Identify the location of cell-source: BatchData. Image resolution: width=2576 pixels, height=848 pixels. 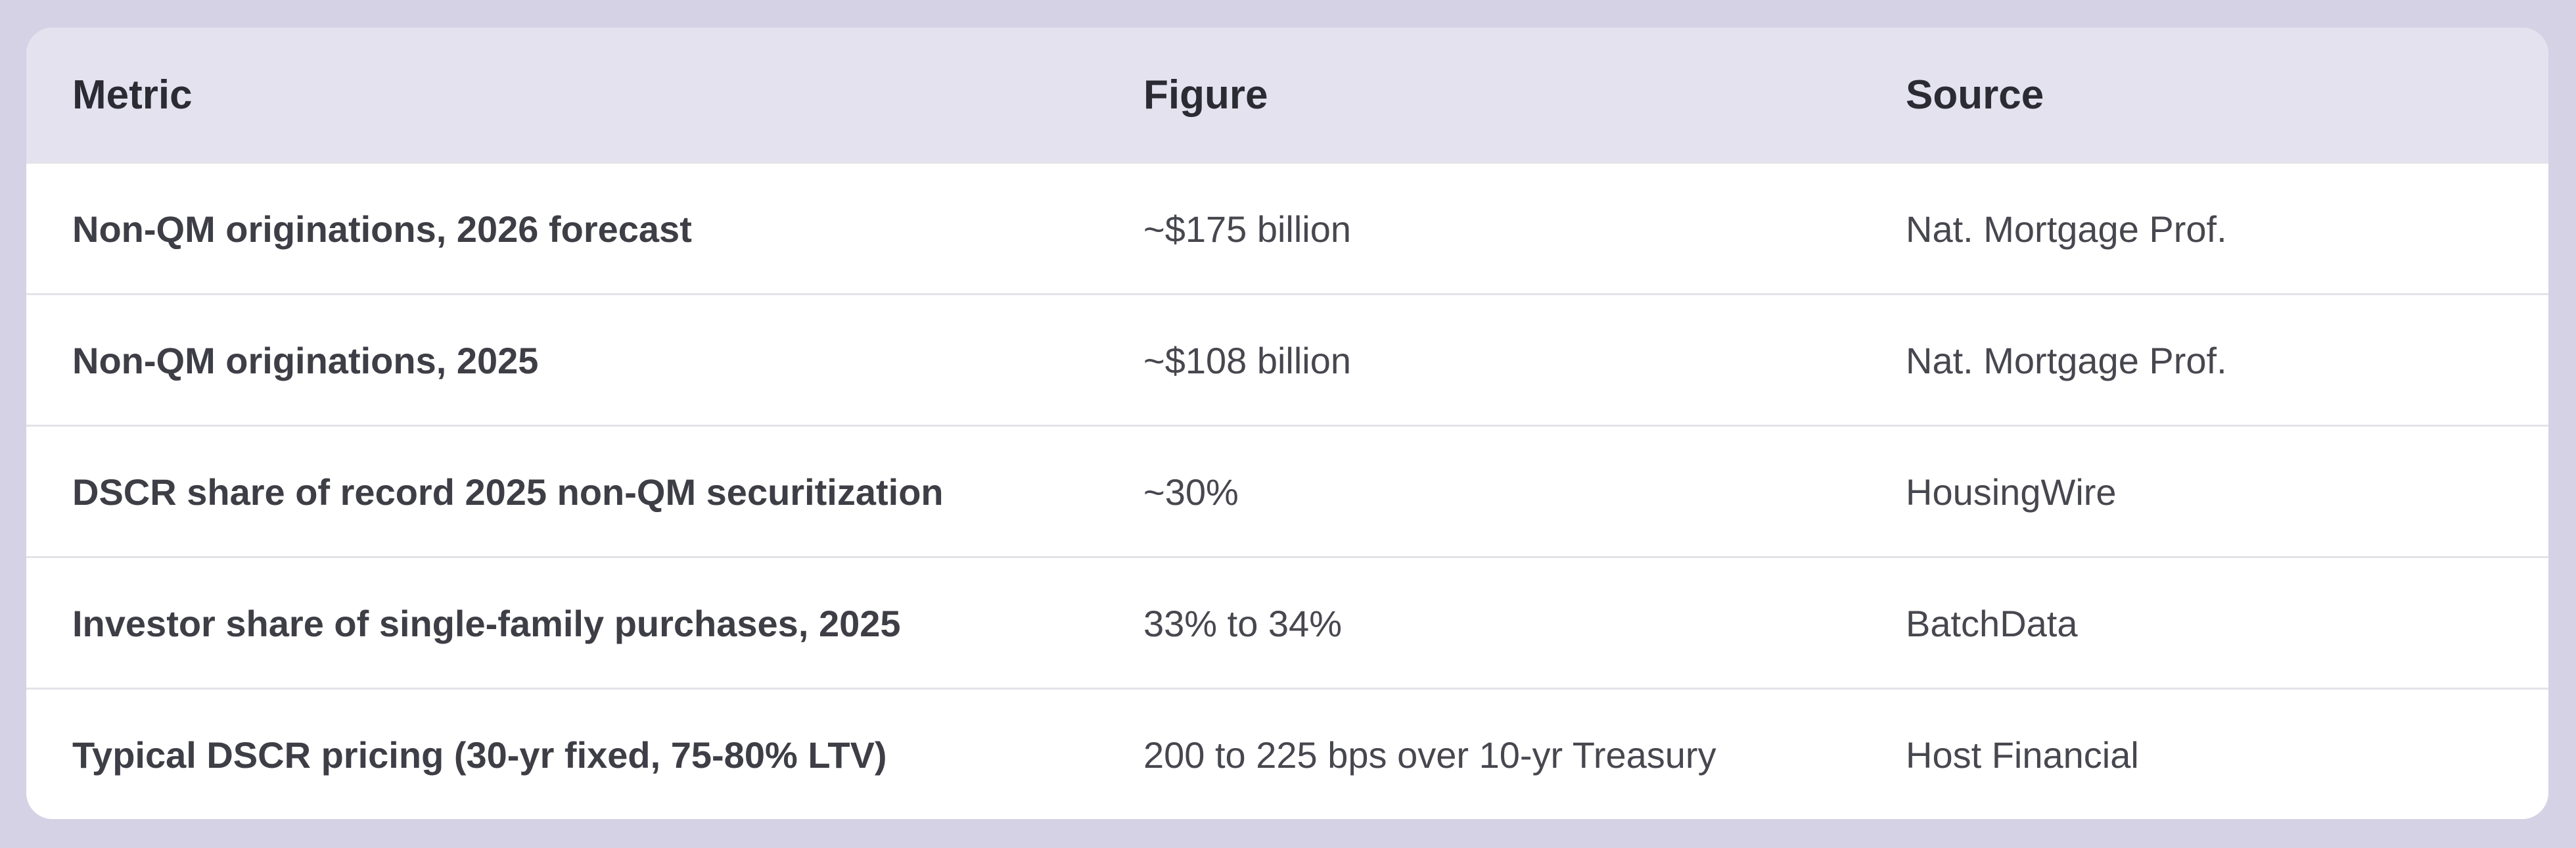
(1992, 623).